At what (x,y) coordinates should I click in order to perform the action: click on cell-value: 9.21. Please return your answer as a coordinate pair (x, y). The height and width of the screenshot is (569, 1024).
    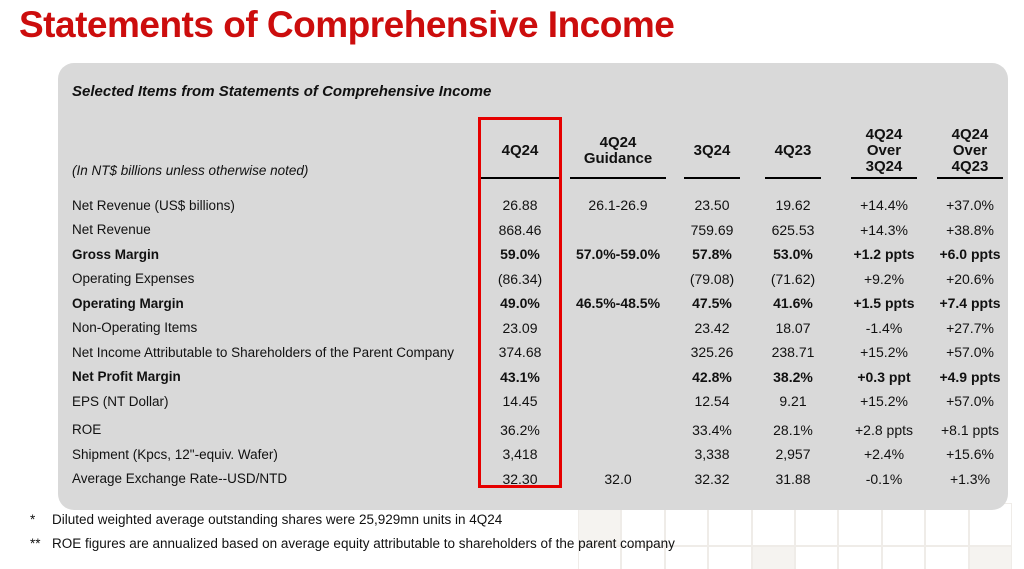
    Looking at the image, I should click on (793, 401).